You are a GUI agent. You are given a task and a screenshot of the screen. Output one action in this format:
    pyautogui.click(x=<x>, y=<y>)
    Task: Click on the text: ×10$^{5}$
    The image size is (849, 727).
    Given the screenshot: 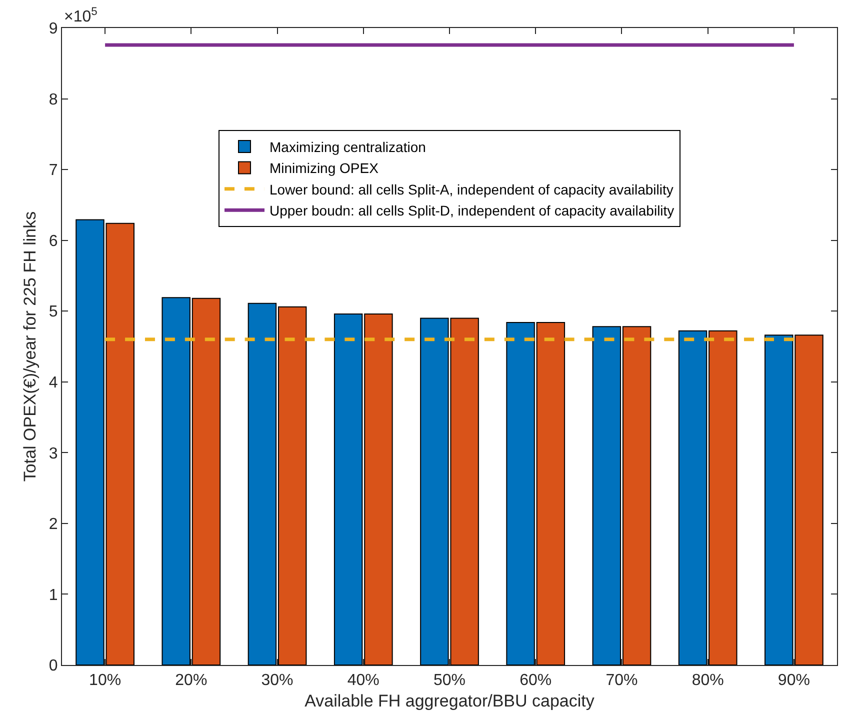 What is the action you would take?
    pyautogui.click(x=81, y=16)
    